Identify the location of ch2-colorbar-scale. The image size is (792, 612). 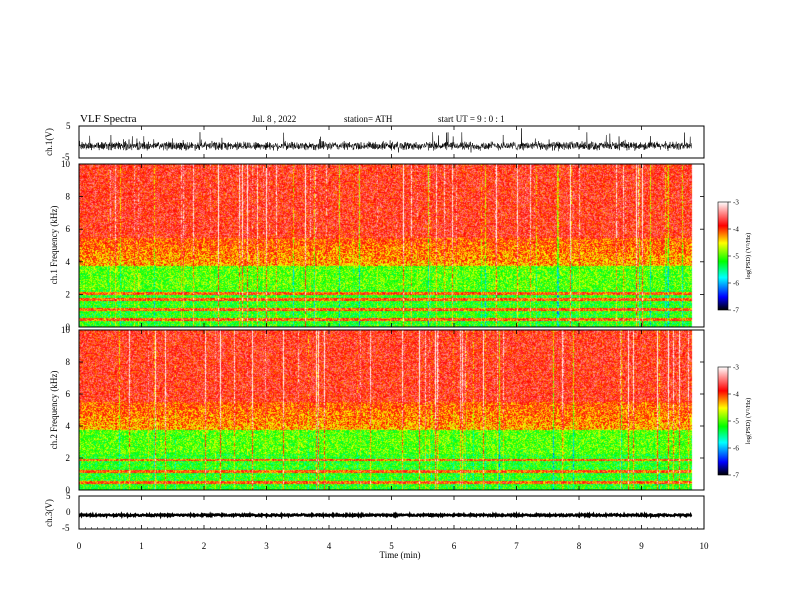
(723, 421).